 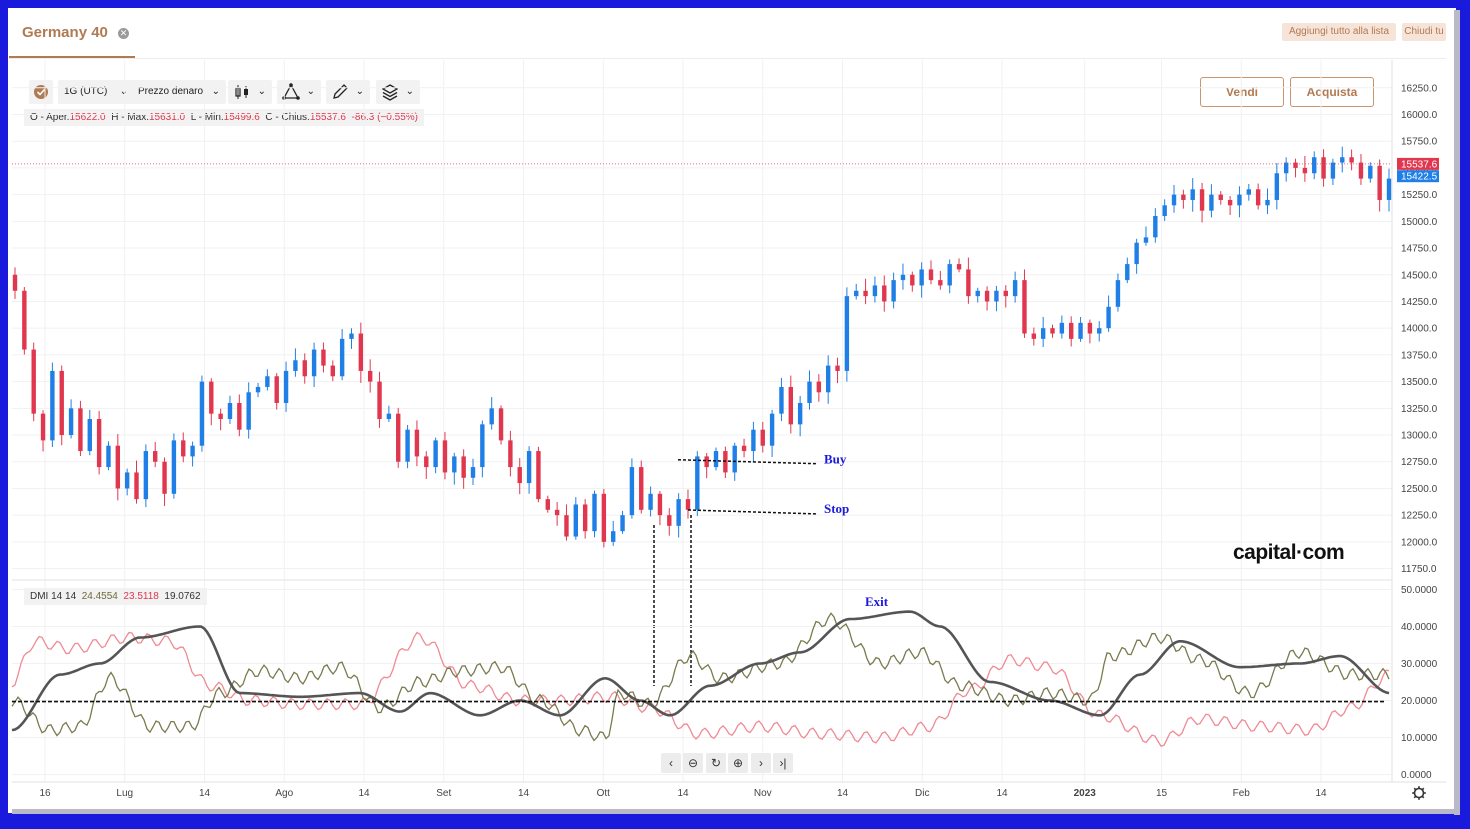 What do you see at coordinates (738, 763) in the screenshot?
I see `zoom-in-icon: ⊕` at bounding box center [738, 763].